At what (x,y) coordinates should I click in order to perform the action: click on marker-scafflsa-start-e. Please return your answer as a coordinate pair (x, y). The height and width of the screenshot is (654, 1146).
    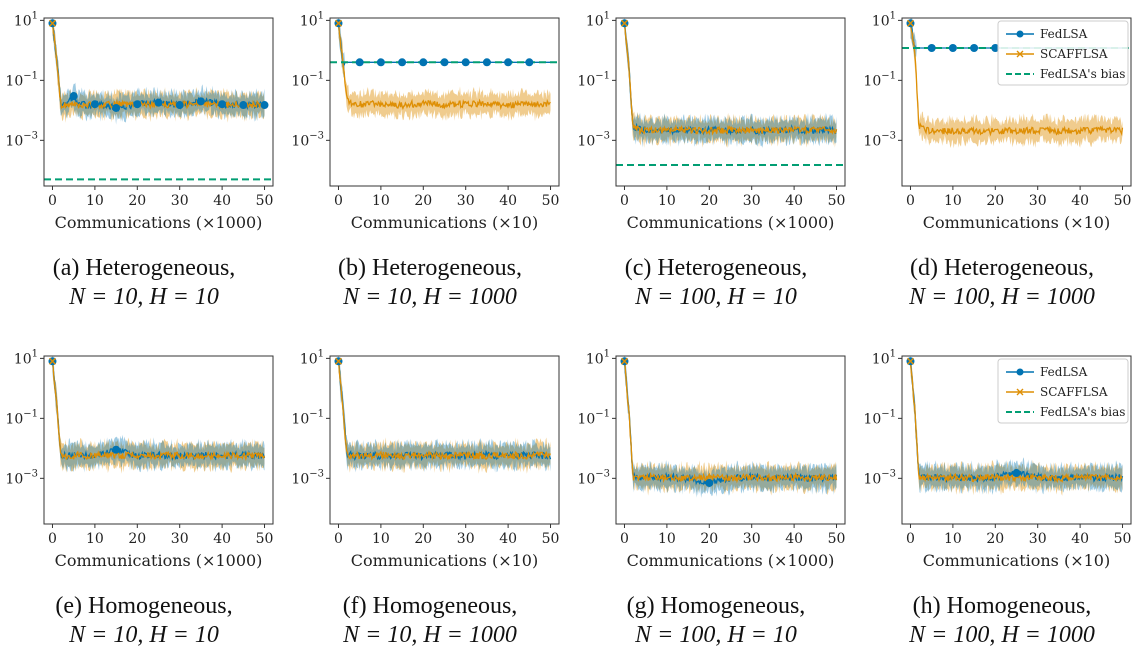
    Looking at the image, I should click on (52, 361).